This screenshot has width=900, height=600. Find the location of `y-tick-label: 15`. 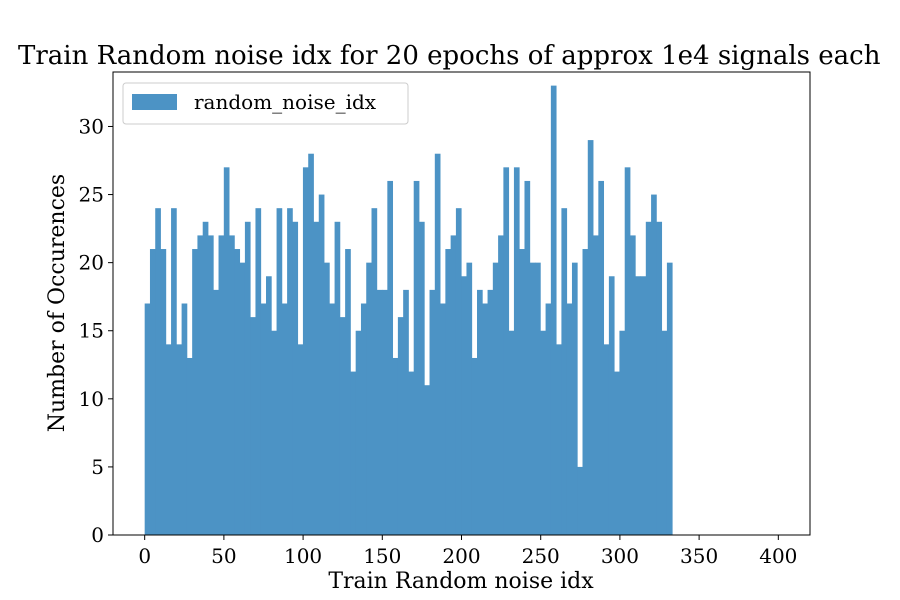

y-tick-label: 15 is located at coordinates (91, 331).